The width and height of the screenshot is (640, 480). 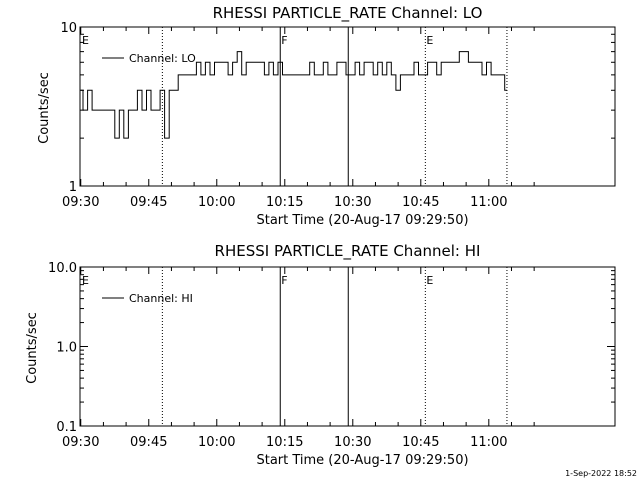 I want to click on y-tick-label: 1, so click(x=73, y=187).